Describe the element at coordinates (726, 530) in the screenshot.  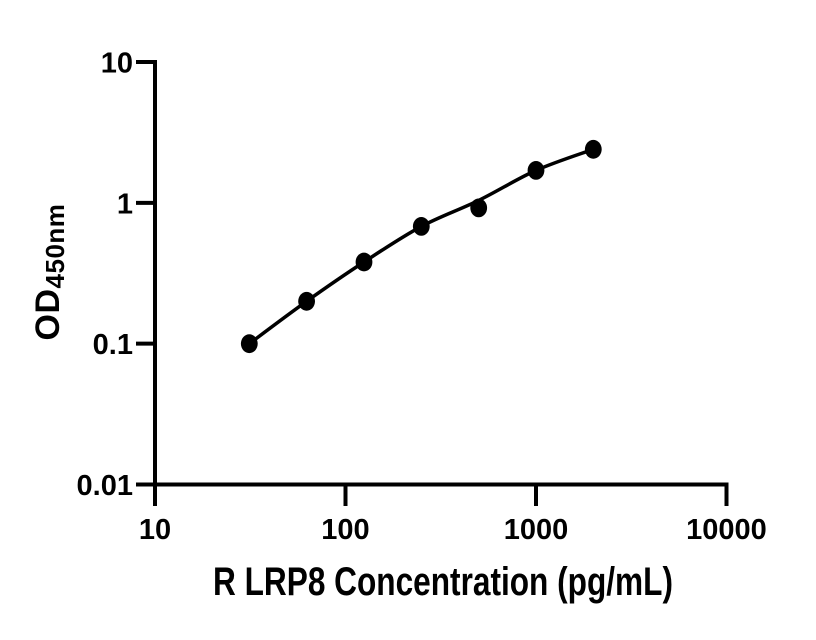
I see `x-tick-label: 10000` at that location.